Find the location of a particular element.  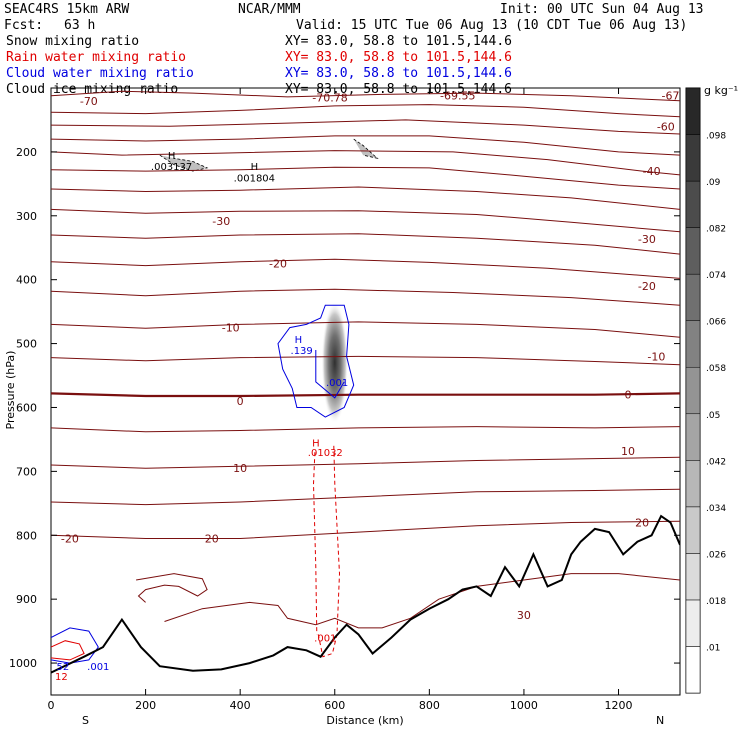

isotherm-label: -69.55 is located at coordinates (457, 96).